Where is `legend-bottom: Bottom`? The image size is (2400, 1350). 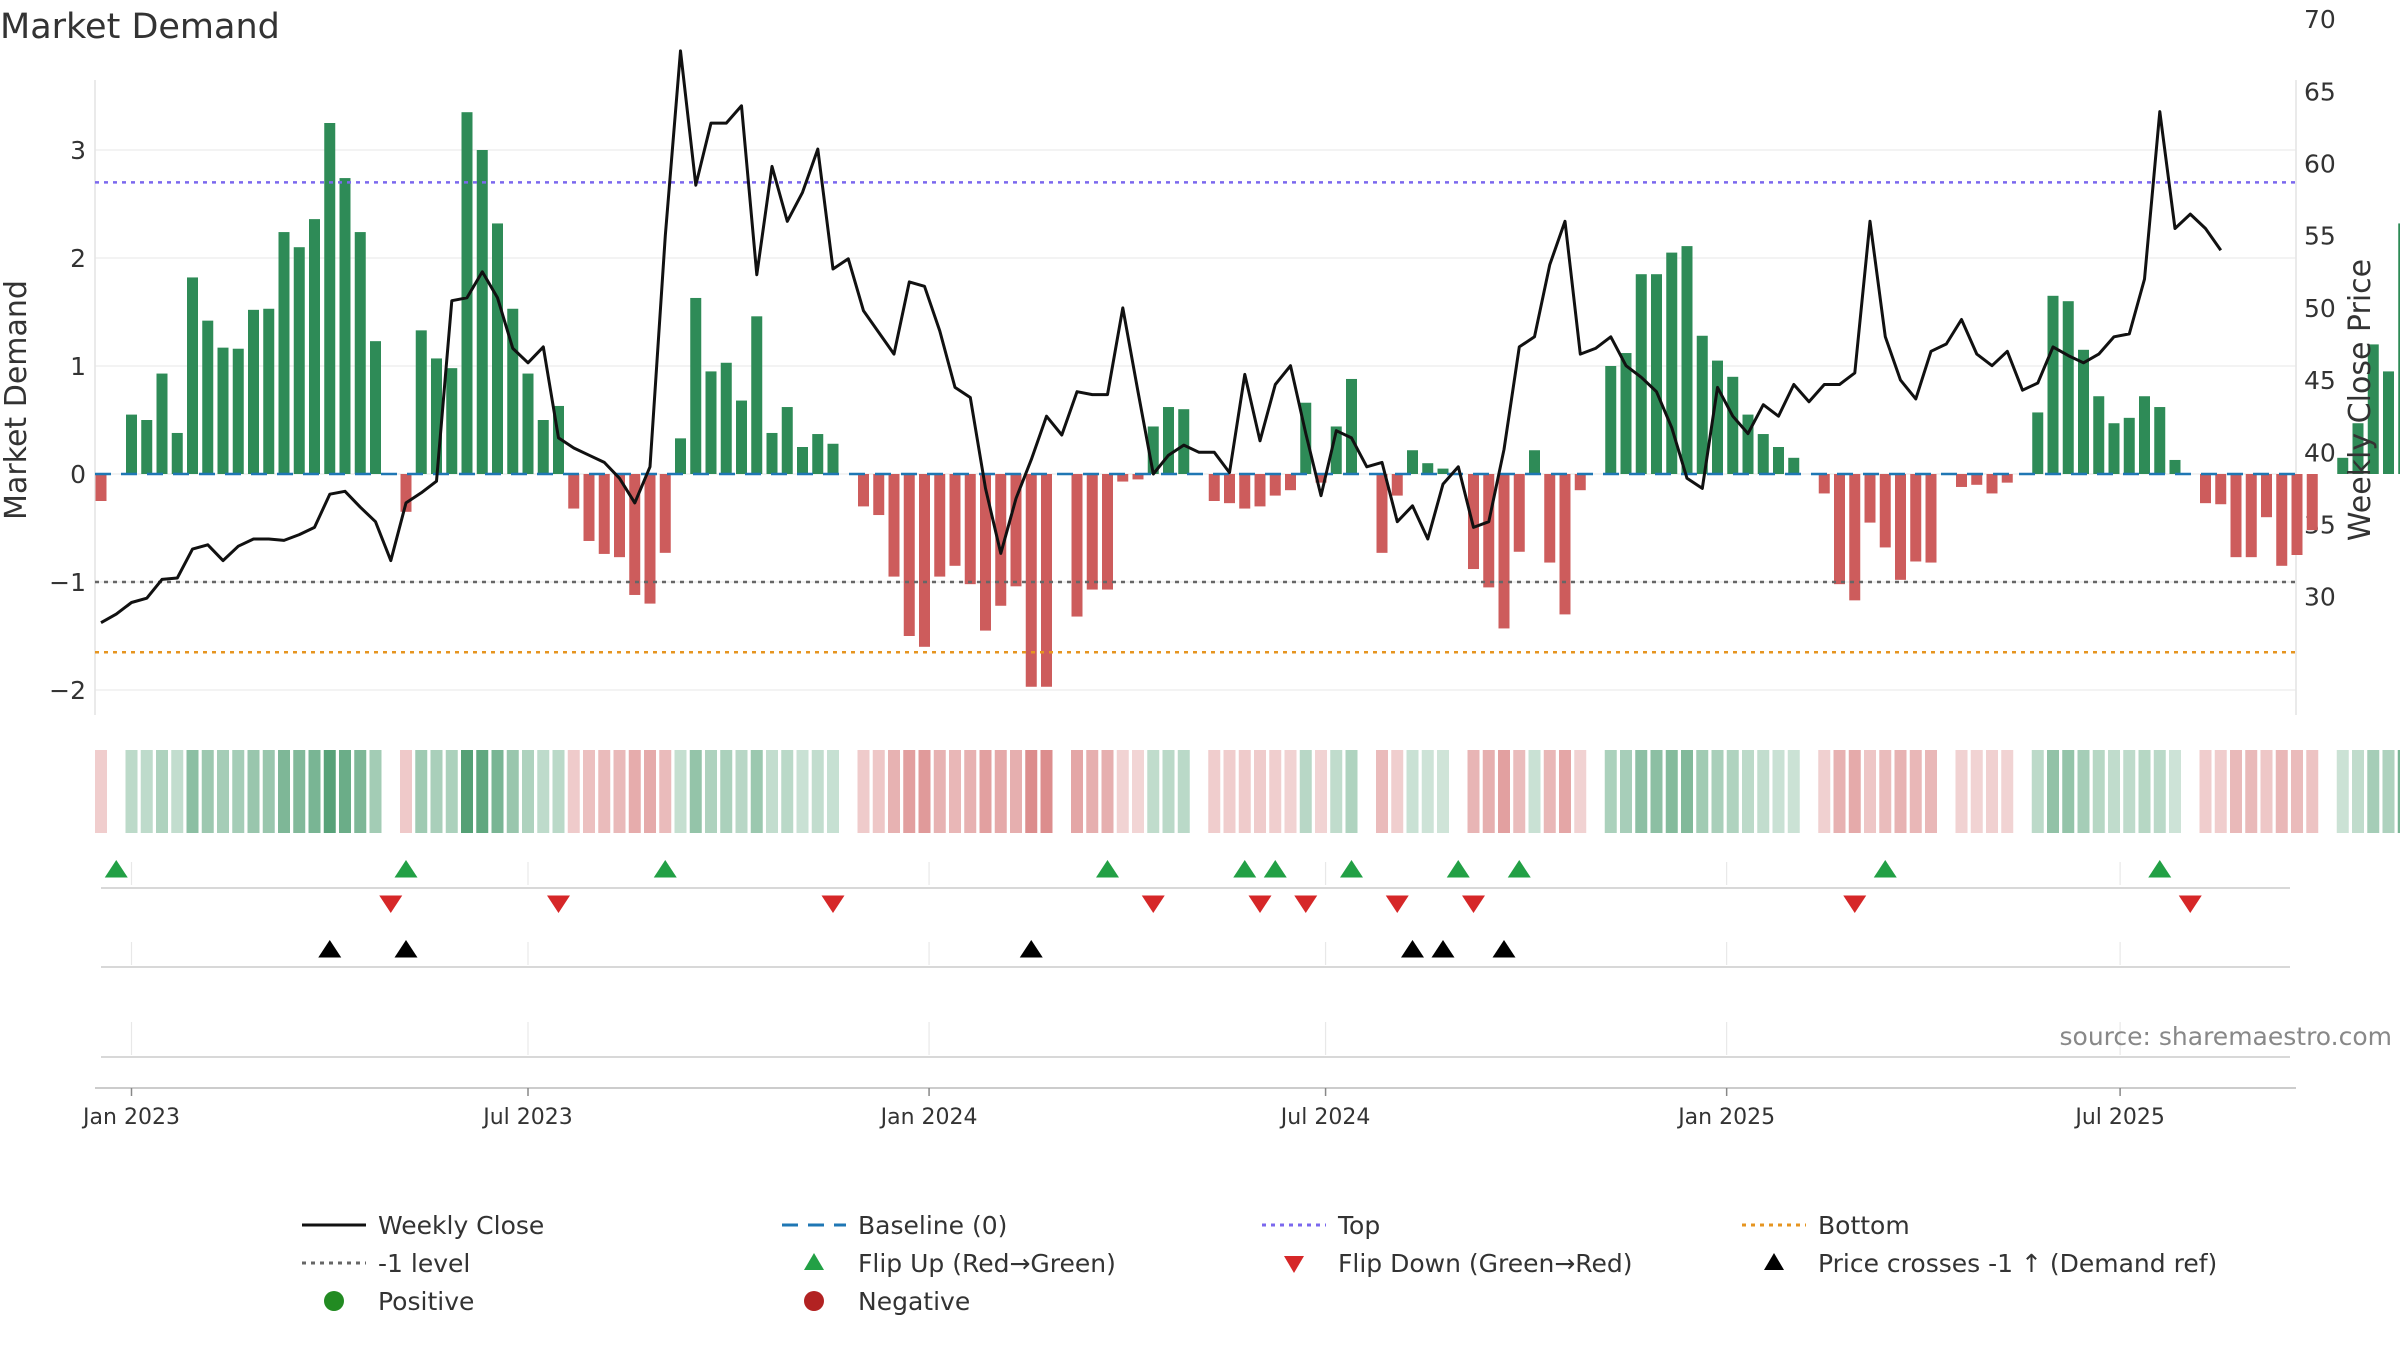
legend-bottom: Bottom is located at coordinates (1825, 1225).